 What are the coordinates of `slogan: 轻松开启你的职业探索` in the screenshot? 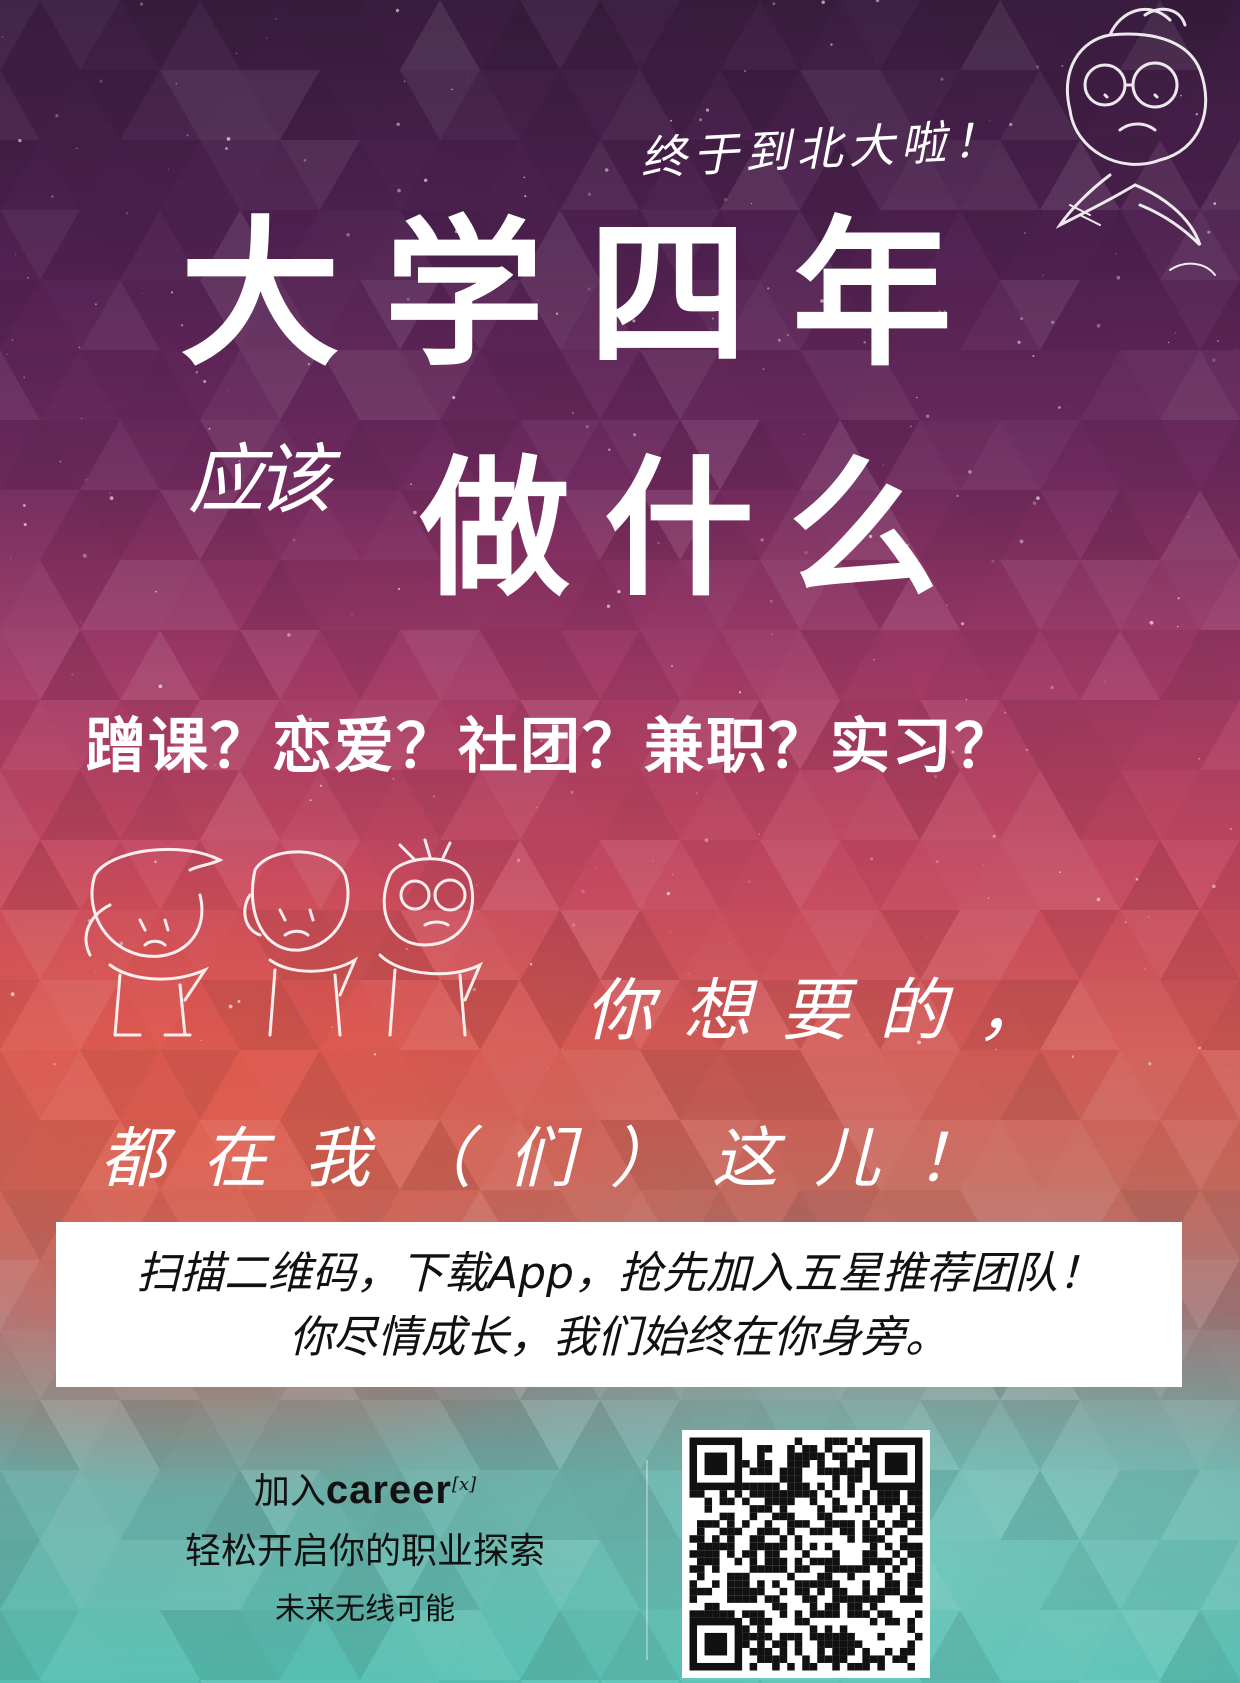 It's located at (364, 1551).